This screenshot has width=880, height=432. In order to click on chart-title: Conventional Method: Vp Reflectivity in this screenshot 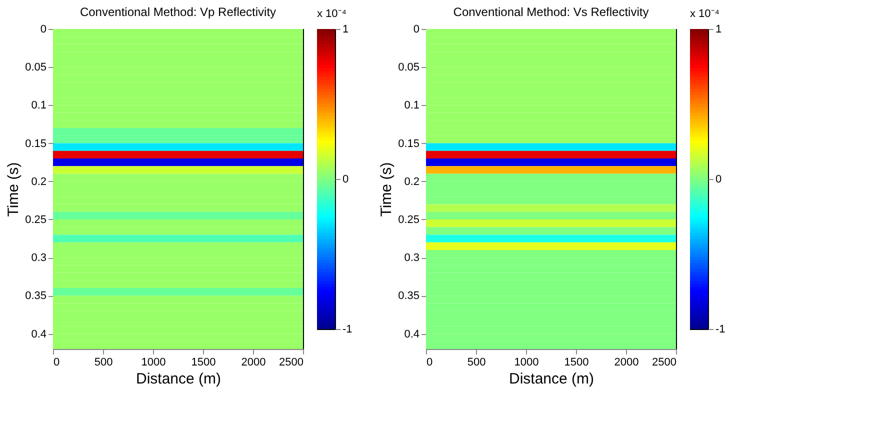, I will do `click(178, 12)`.